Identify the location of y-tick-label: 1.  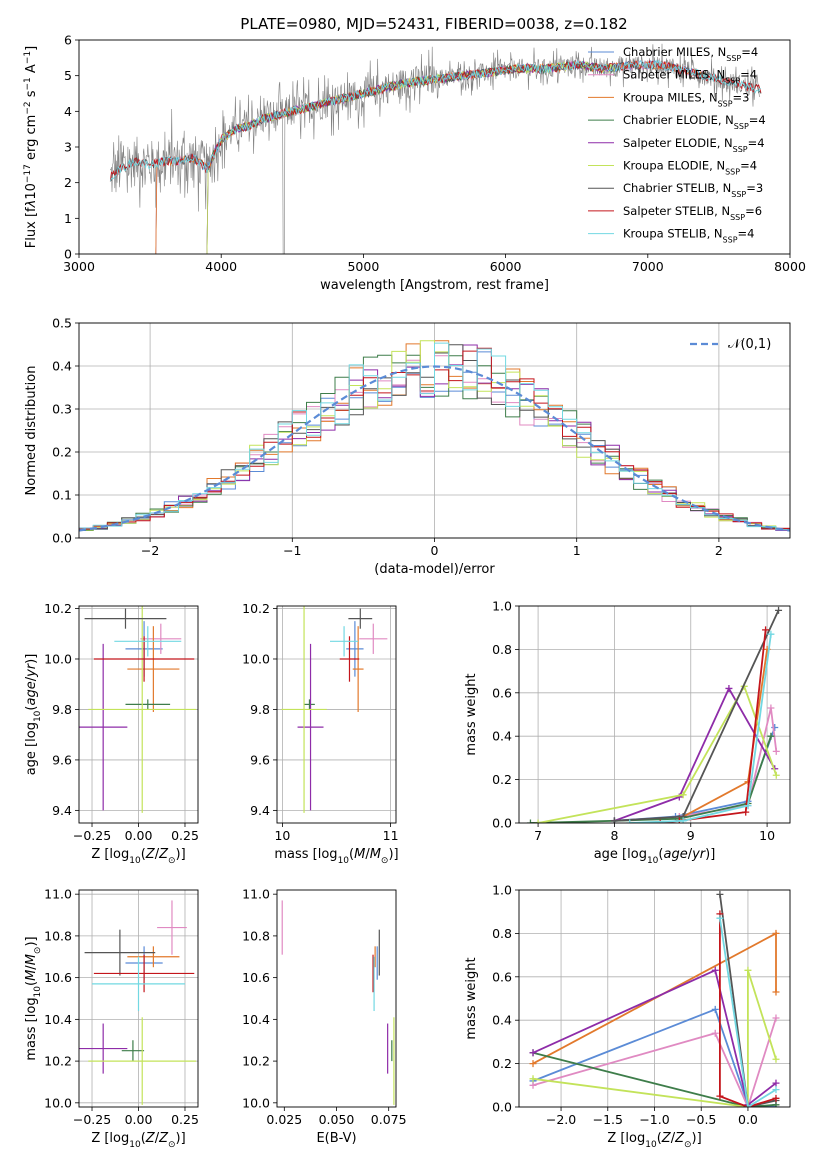
(68, 218).